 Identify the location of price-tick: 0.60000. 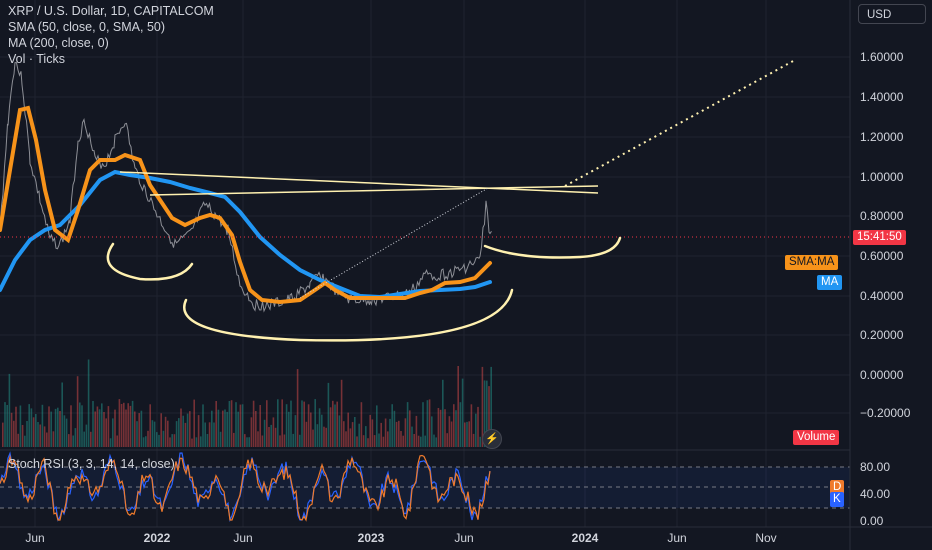
(882, 256).